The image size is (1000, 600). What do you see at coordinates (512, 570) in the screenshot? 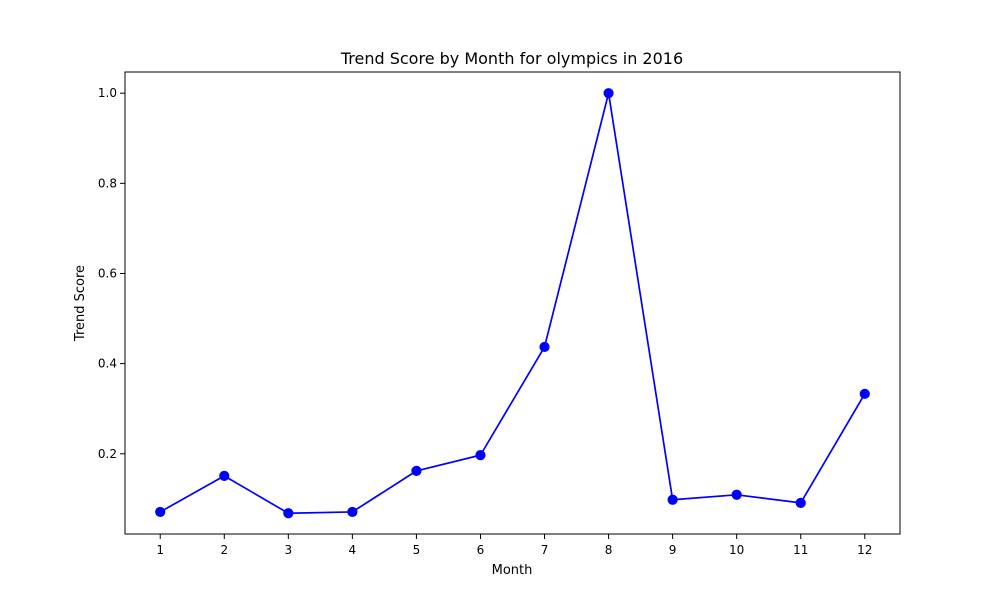
I see `x-axis-label: Month` at bounding box center [512, 570].